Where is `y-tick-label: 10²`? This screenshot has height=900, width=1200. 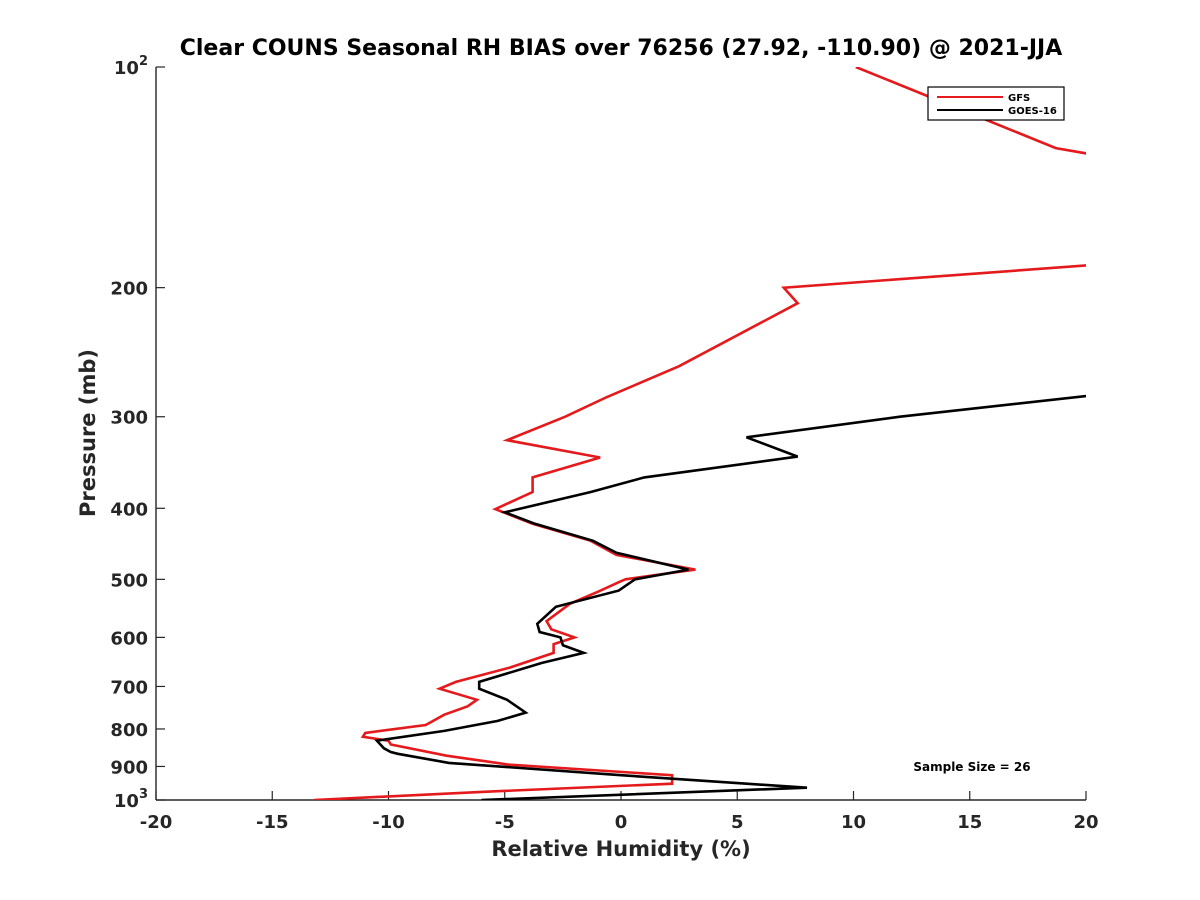 y-tick-label: 10² is located at coordinates (131, 66).